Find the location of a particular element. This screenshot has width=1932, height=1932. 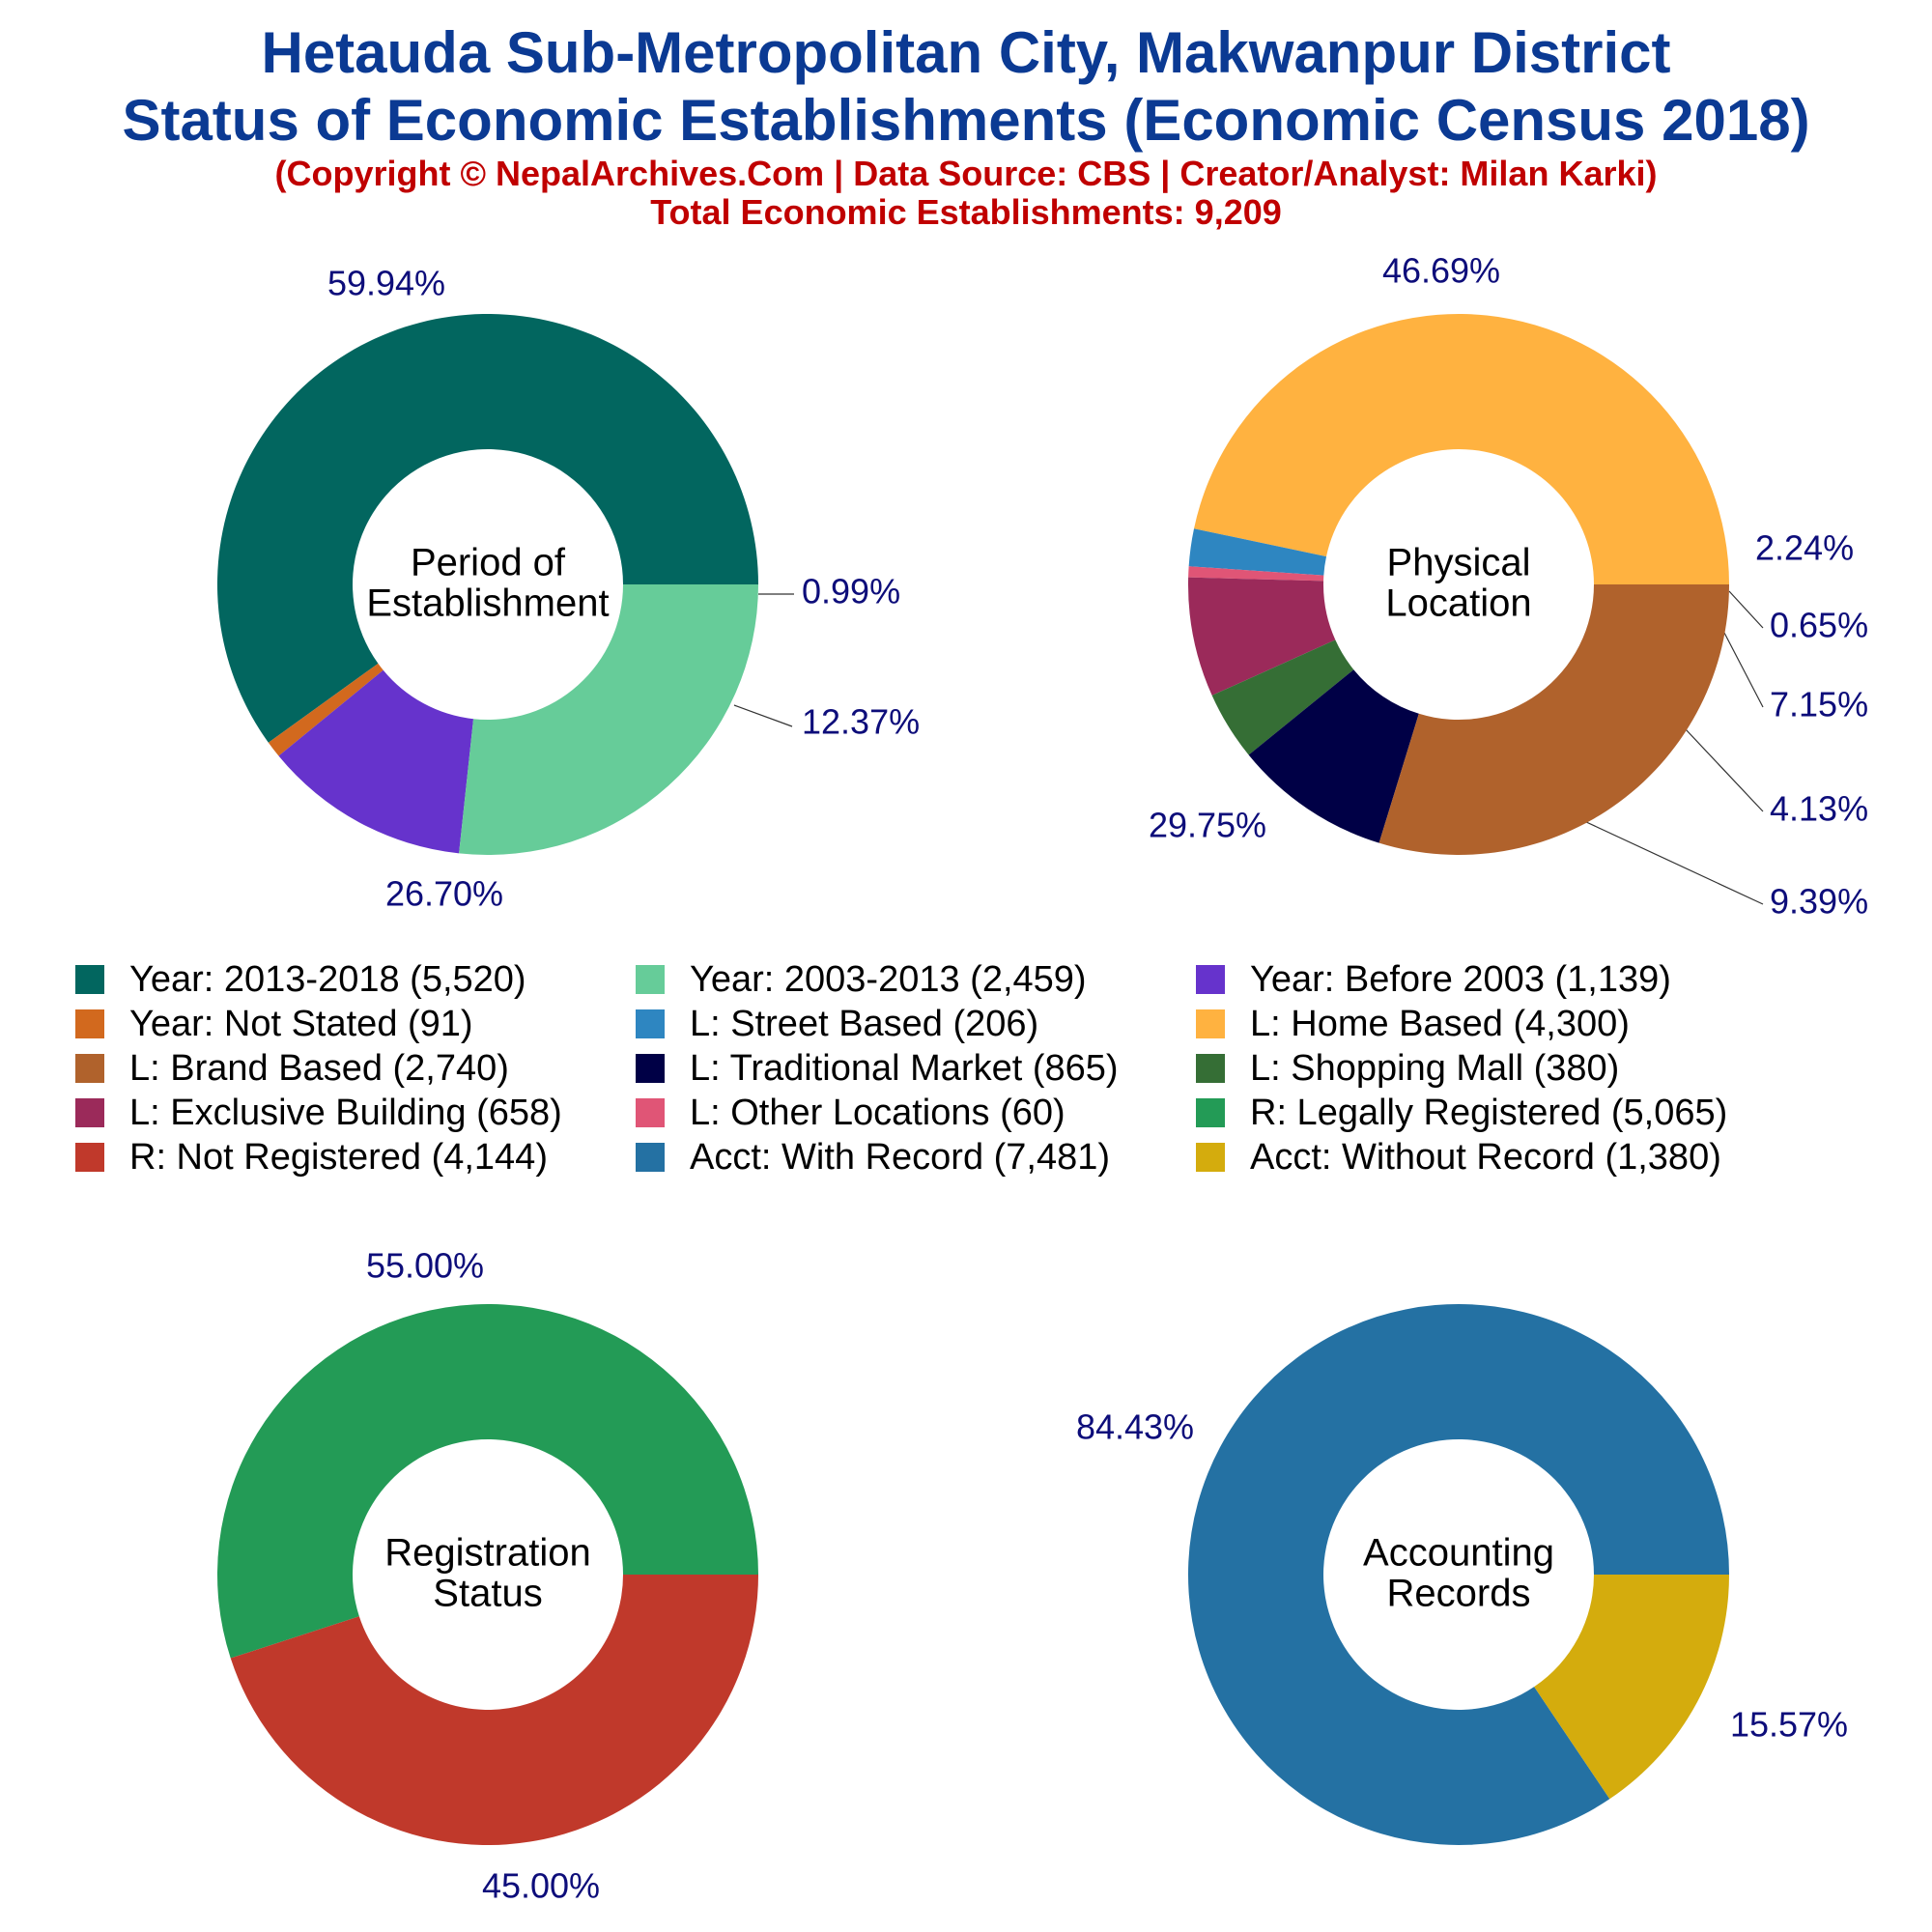

legend-label: Acct: With Record (7,481) is located at coordinates (900, 1157).